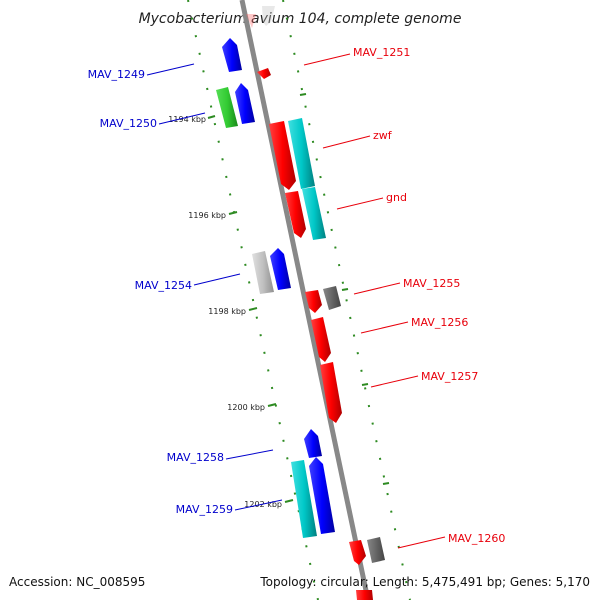  Describe the element at coordinates (364, 595) in the screenshot. I see `partial-feature-bottom` at that location.